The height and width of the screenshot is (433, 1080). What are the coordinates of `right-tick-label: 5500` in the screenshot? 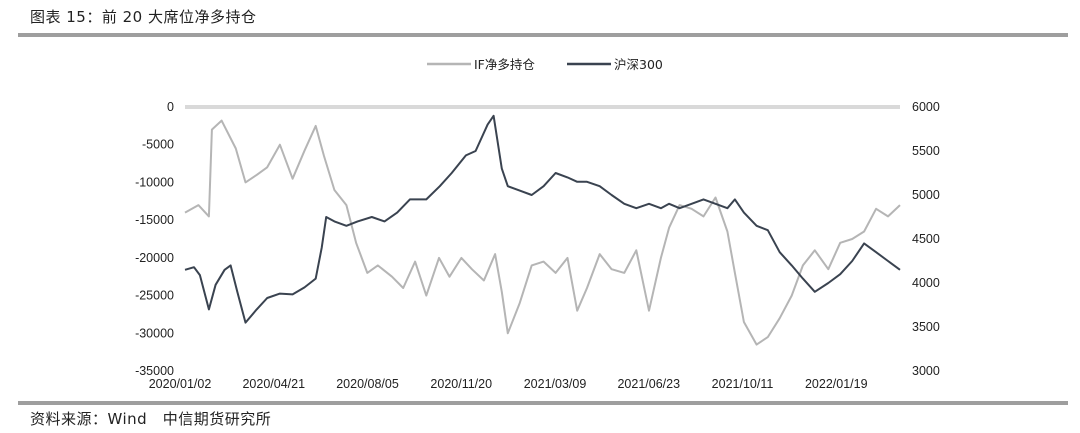 It's located at (926, 151).